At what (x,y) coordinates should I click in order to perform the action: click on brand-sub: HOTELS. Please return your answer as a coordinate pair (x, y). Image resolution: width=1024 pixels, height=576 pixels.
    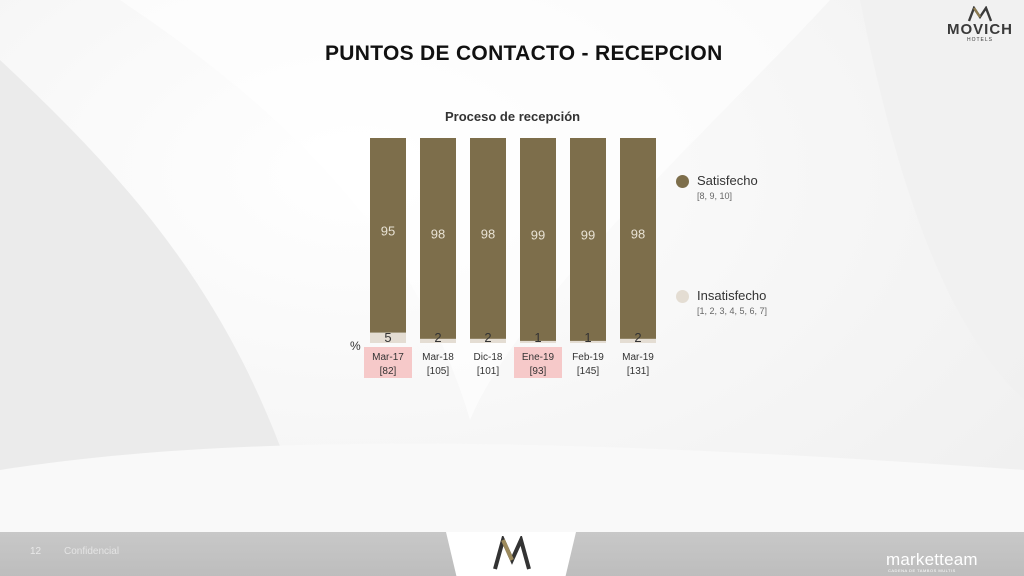
    Looking at the image, I should click on (979, 40).